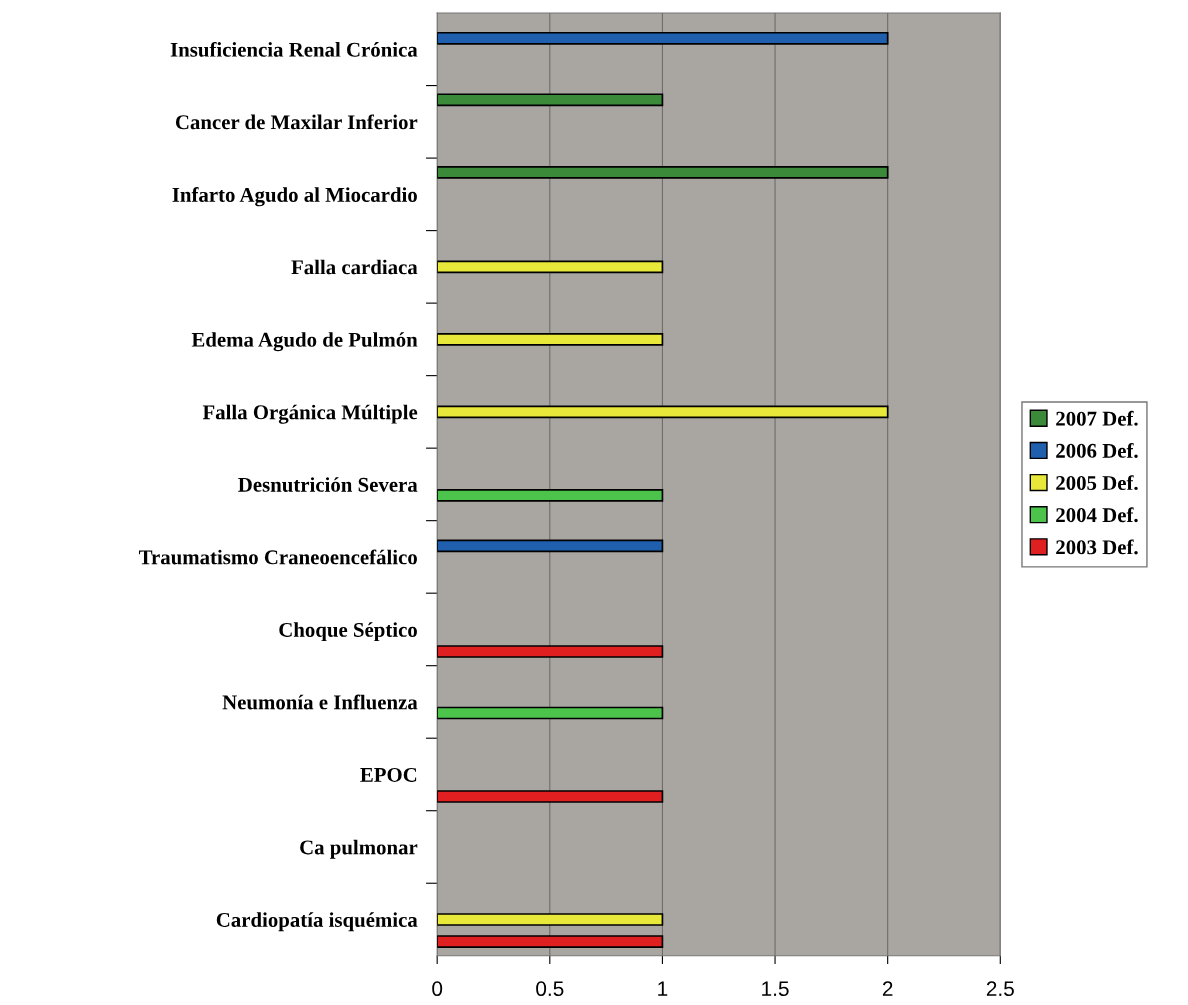 The image size is (1188, 1005). What do you see at coordinates (304, 342) in the screenshot?
I see `y-tick-label: Edema Agudo de Pulmón` at bounding box center [304, 342].